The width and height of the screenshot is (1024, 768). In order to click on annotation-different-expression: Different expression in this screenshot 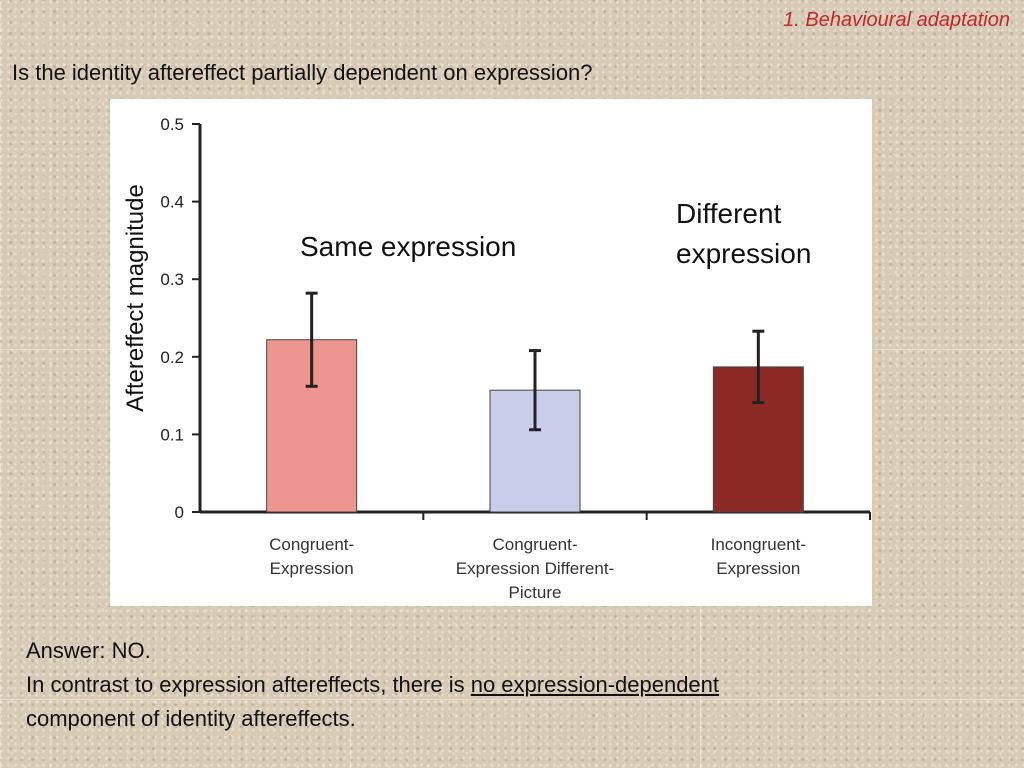, I will do `click(743, 234)`.